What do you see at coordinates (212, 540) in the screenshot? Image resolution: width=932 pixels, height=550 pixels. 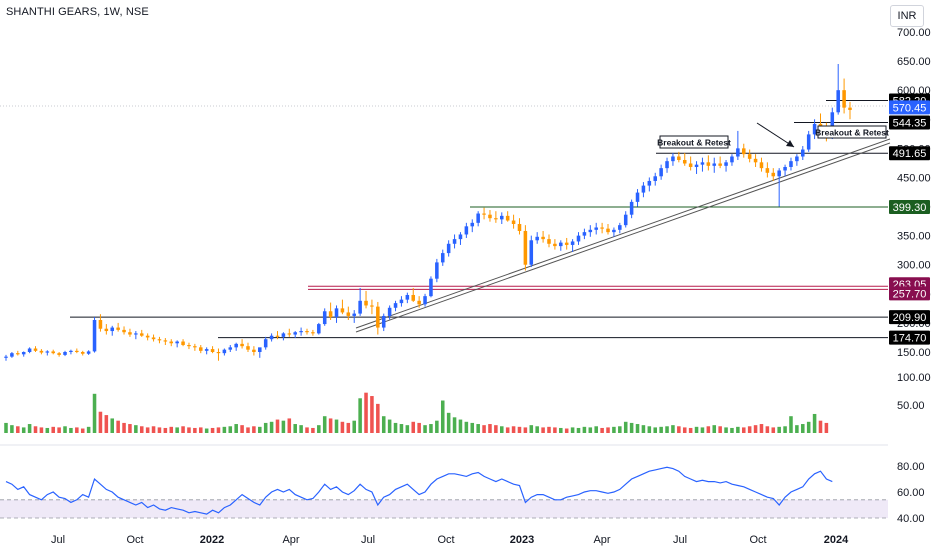 I see `time-tick-label: 2022` at bounding box center [212, 540].